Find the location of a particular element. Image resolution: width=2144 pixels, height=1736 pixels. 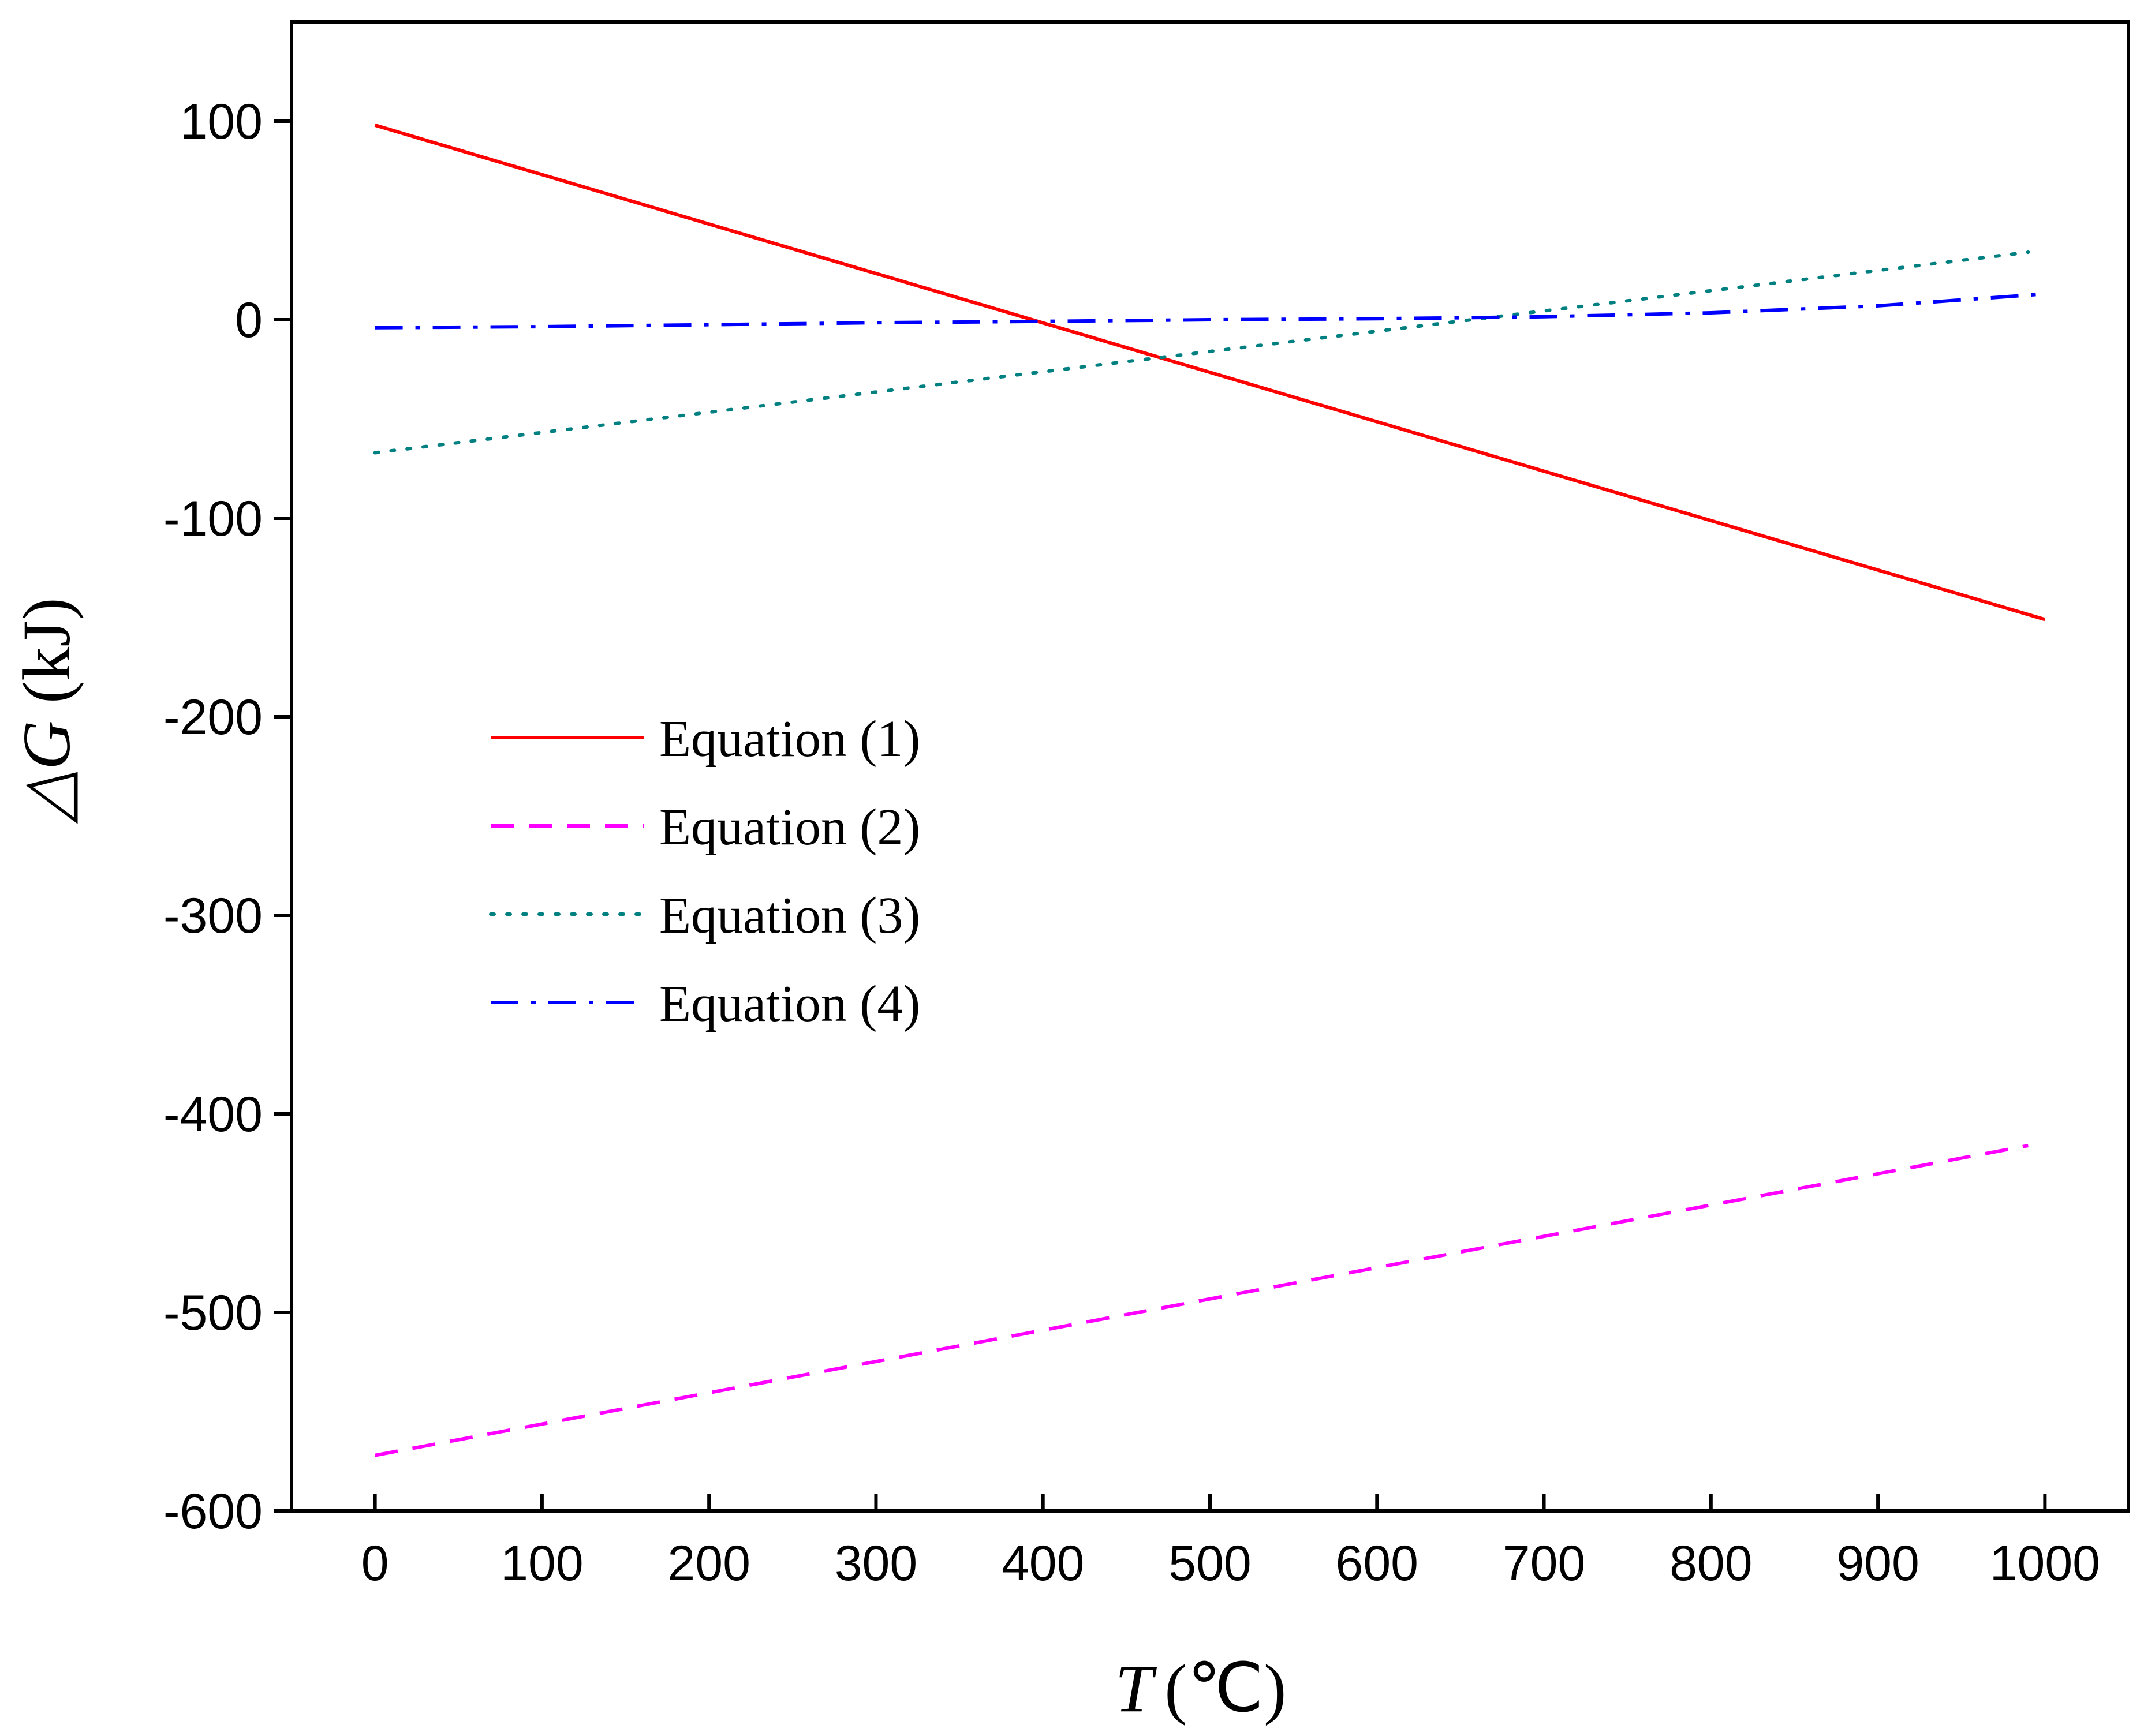

legend-label-4: Equation (4) is located at coordinates (789, 1003).